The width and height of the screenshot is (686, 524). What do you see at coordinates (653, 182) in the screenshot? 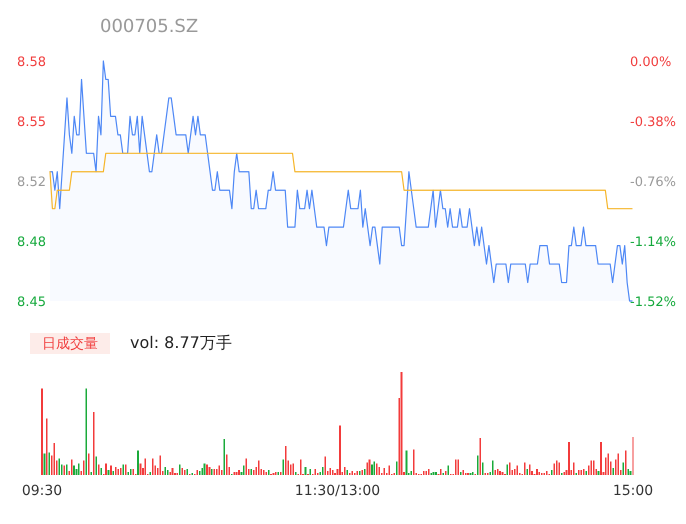
I see `y2-tick-label: -0.76%` at bounding box center [653, 182].